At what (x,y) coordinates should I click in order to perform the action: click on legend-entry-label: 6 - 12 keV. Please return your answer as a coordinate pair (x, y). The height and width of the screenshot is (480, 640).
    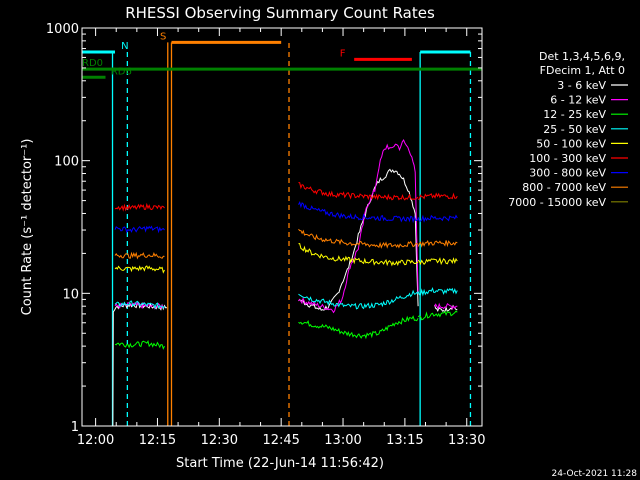
    Looking at the image, I should click on (578, 100).